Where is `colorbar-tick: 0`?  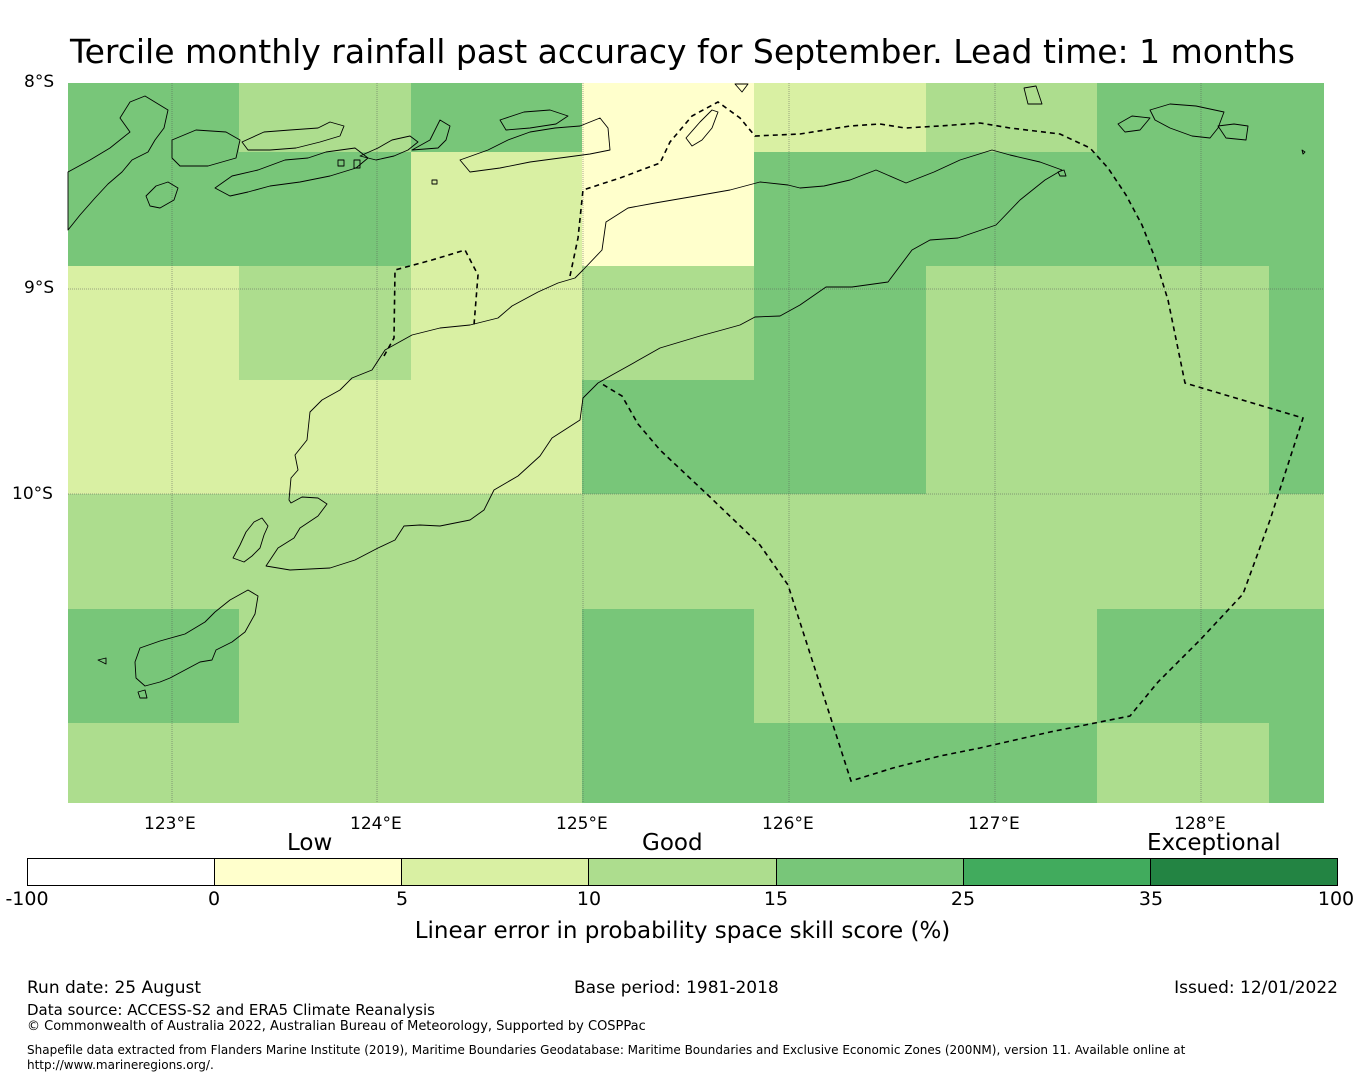
colorbar-tick: 0 is located at coordinates (214, 899).